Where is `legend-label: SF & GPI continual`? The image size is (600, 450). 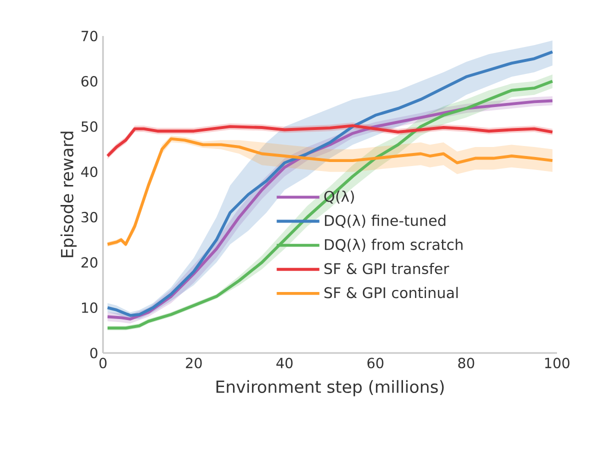 legend-label: SF & GPI continual is located at coordinates (391, 292).